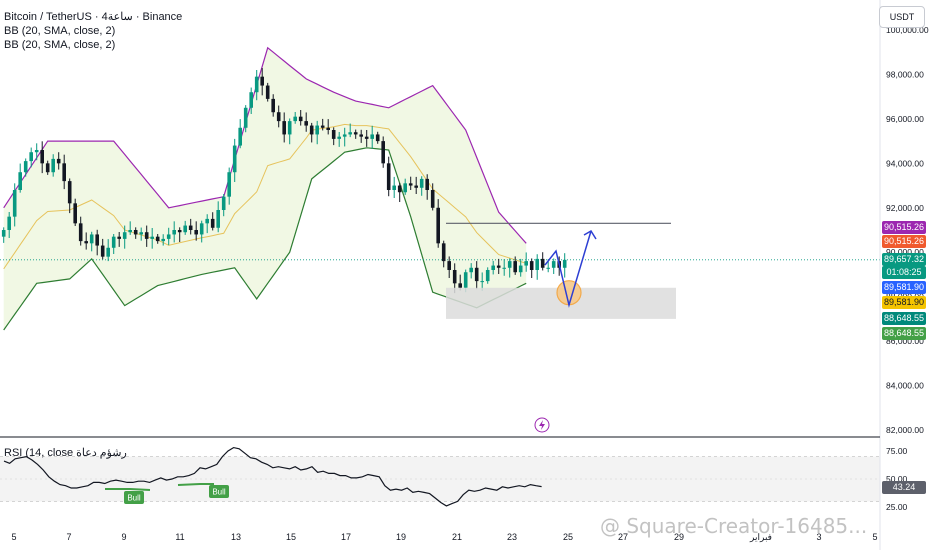 This screenshot has height=550, width=932. Describe the element at coordinates (65, 453) in the screenshot. I see `rsi-legend: RSI (14, close رشؤم دعاة` at that location.